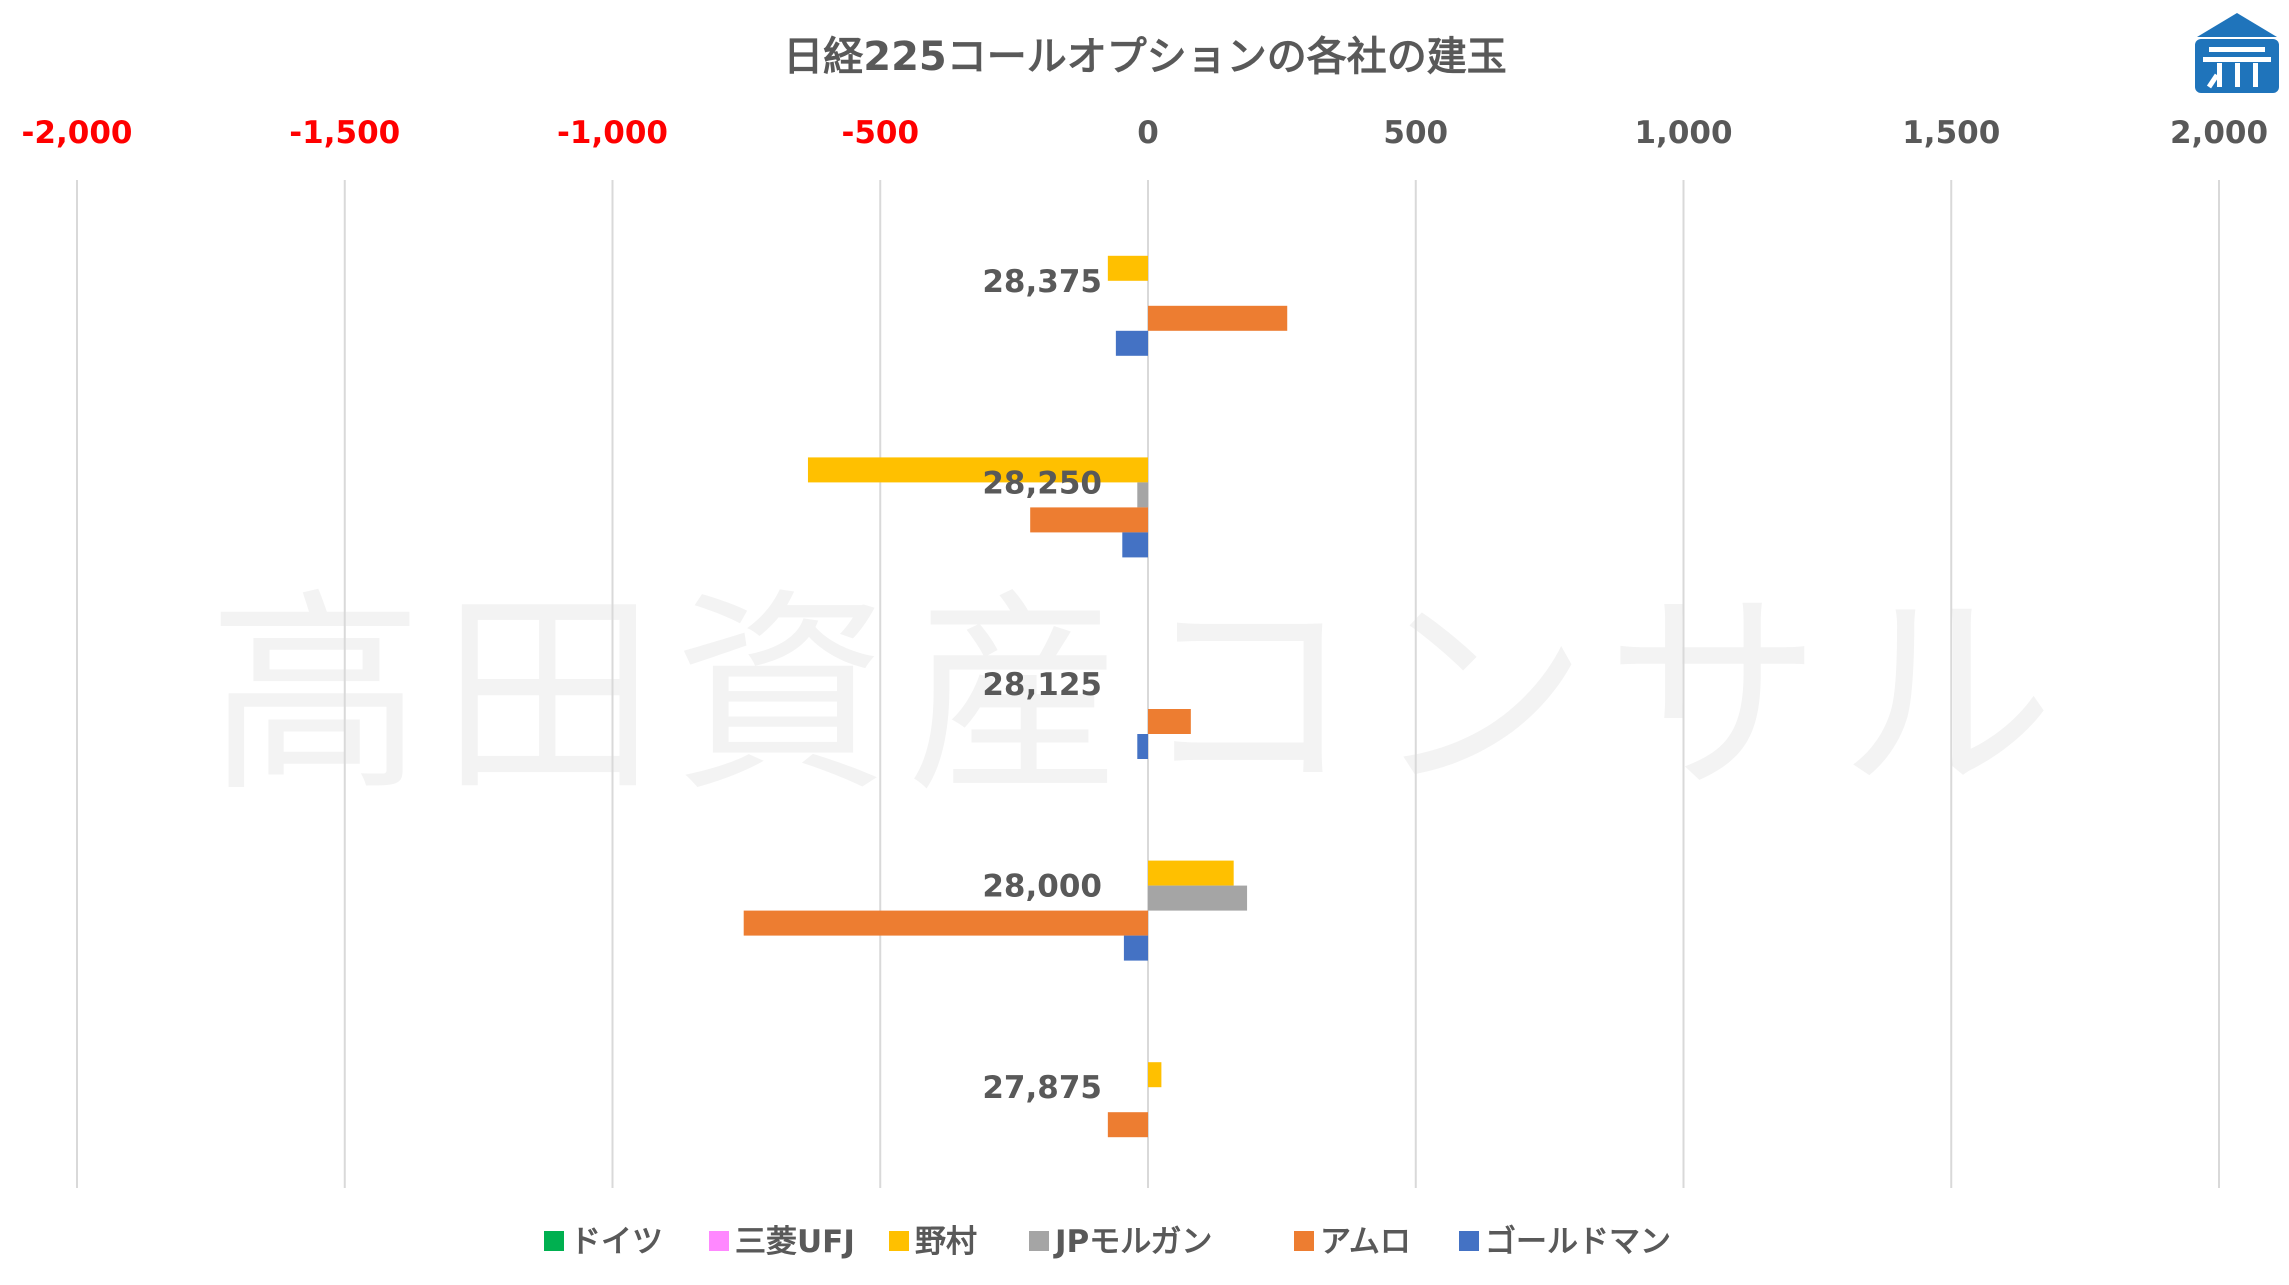 The height and width of the screenshot is (1285, 2289). What do you see at coordinates (2237, 53) in the screenshot?
I see `building-logo-icon` at bounding box center [2237, 53].